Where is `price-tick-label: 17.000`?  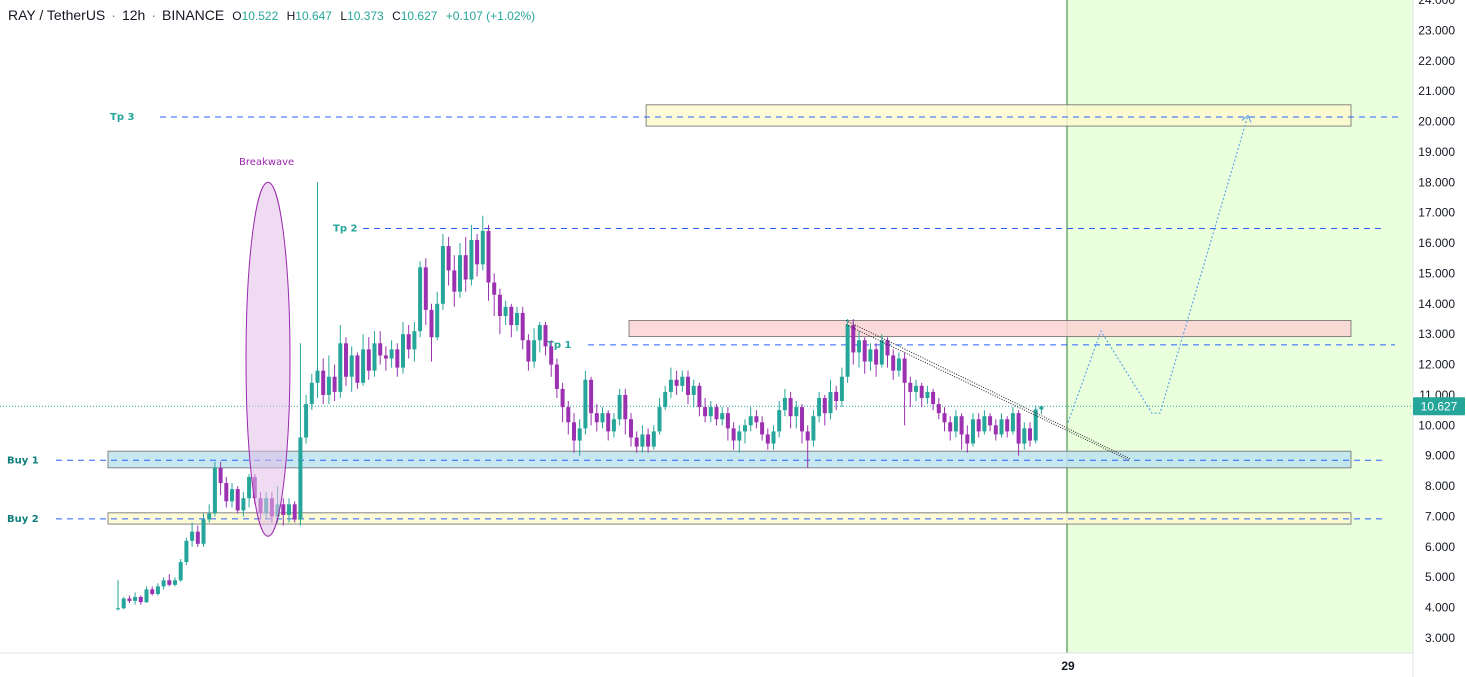 price-tick-label: 17.000 is located at coordinates (1436, 213).